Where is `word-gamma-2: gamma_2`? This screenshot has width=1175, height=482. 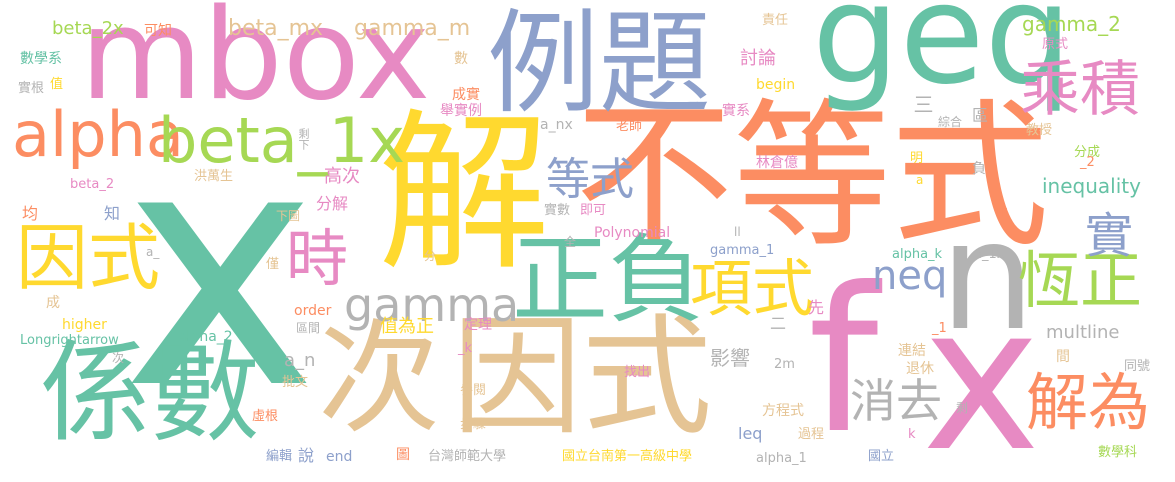 word-gamma-2: gamma_2 is located at coordinates (1071, 24).